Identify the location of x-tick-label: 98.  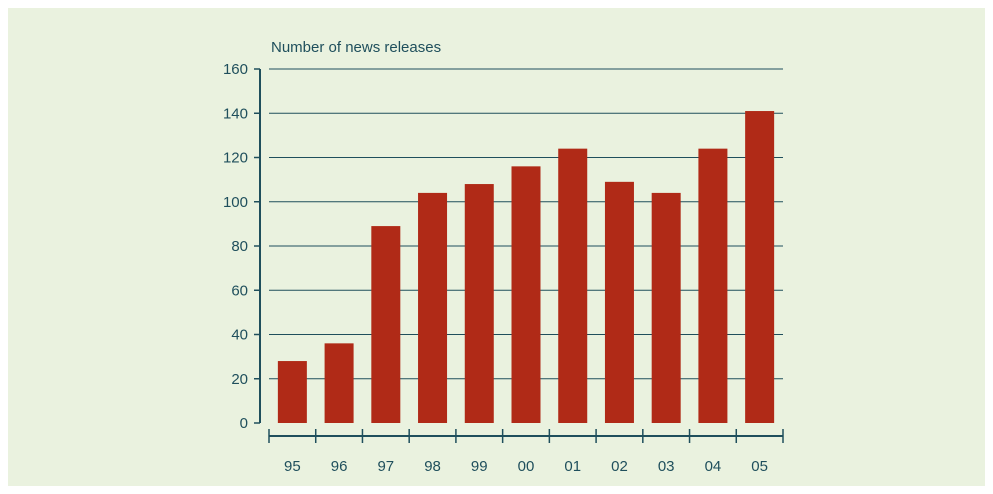
(432, 466).